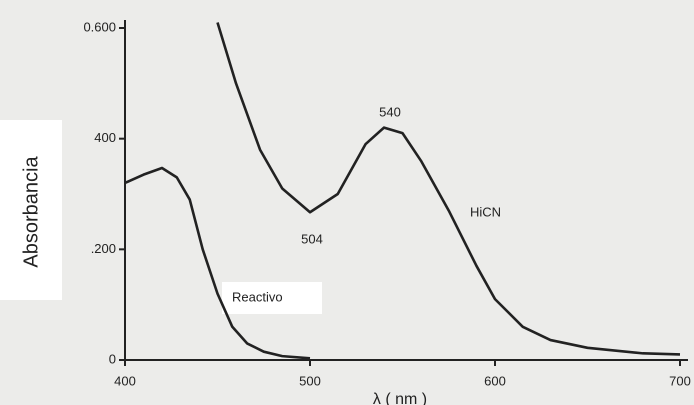 Image resolution: width=694 pixels, height=405 pixels. What do you see at coordinates (257, 296) in the screenshot?
I see `series-label: Reactivo` at bounding box center [257, 296].